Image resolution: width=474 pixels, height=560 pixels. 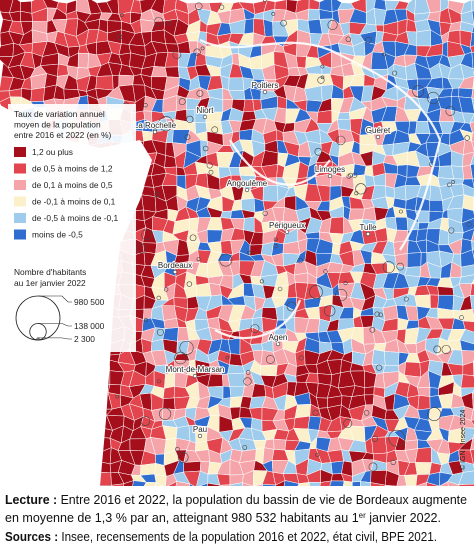 What do you see at coordinates (75, 218) in the screenshot?
I see `legend-label: de -0,5 à moins de -0,1` at bounding box center [75, 218].